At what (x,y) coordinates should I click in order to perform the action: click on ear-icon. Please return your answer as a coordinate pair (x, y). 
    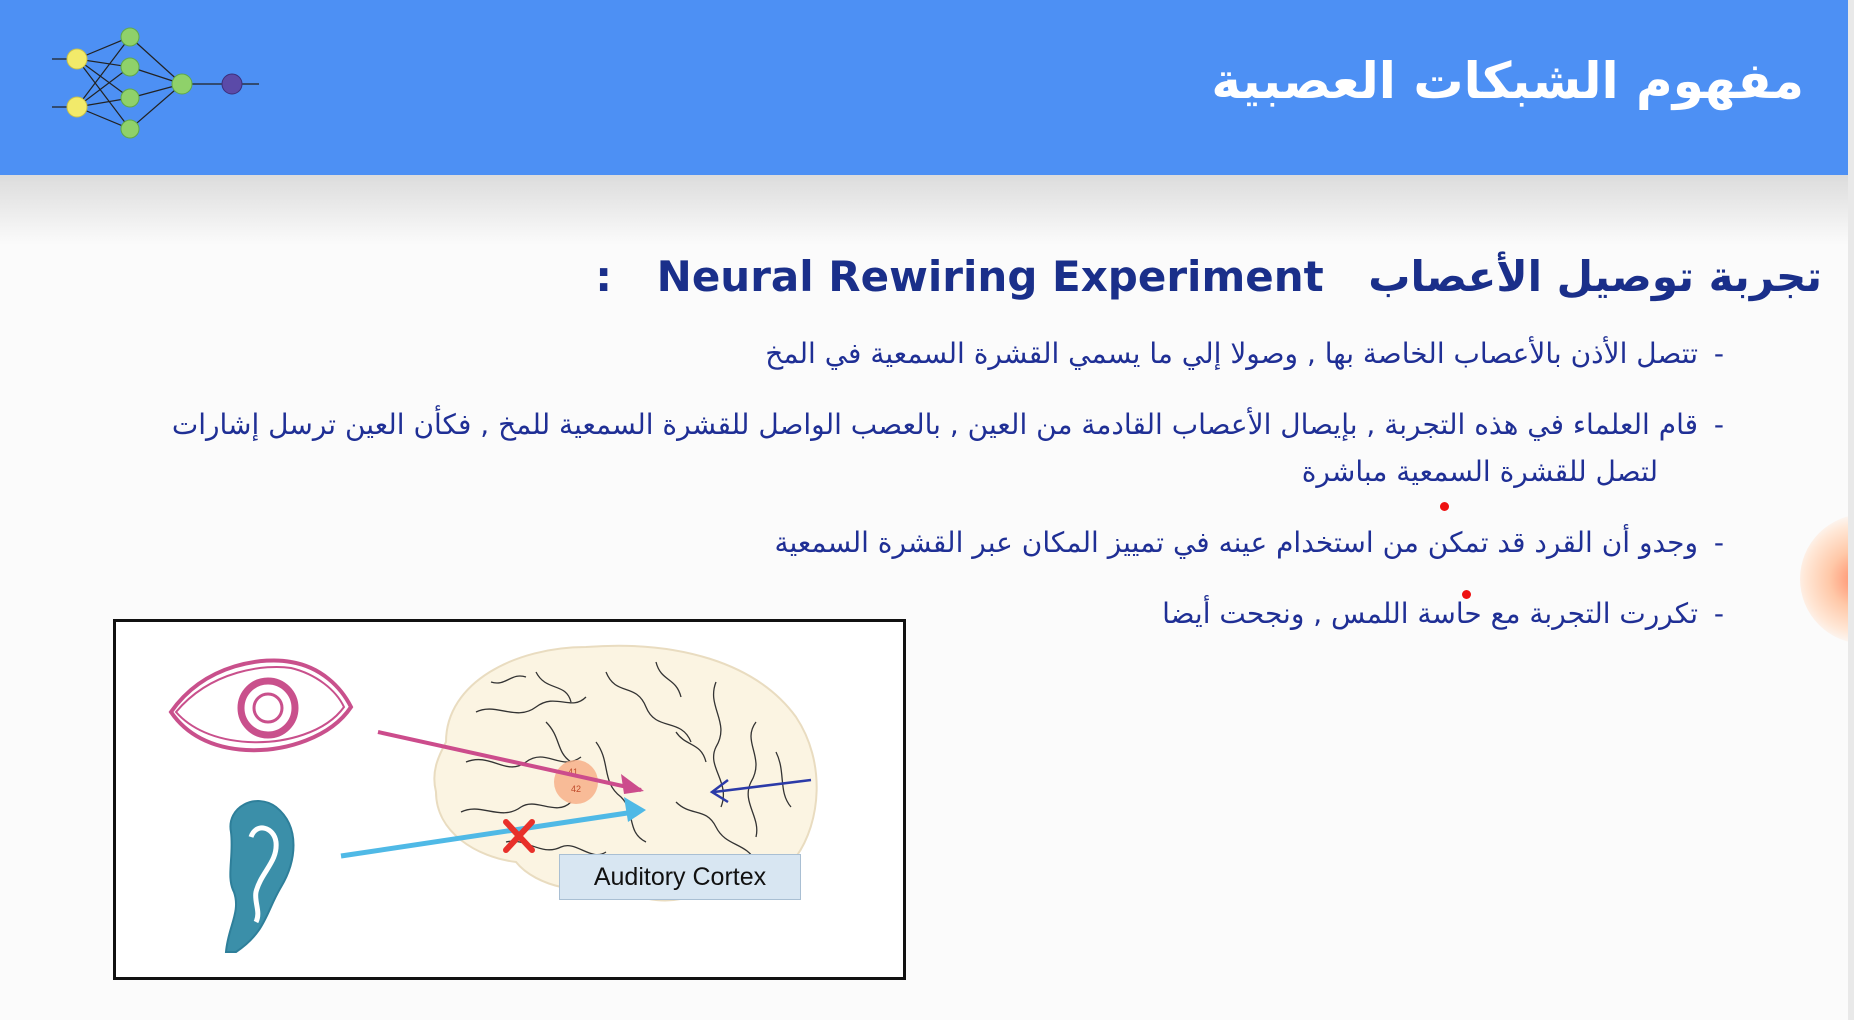
    Looking at the image, I should click on (259, 876).